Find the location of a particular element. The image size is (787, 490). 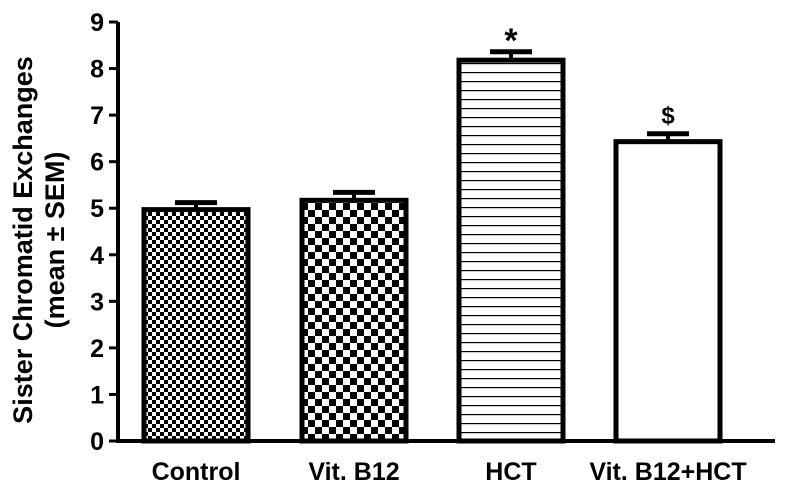

y-axis-label-line-2: (mean ± SEM) is located at coordinates (55, 240).